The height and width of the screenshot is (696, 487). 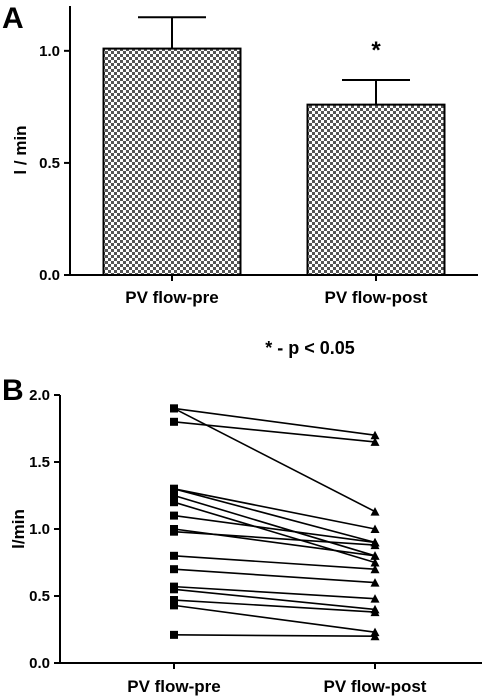 I want to click on panel-b-y-ticks: 0.0 0.5 1.0 1.5 2.0, so click(x=44, y=529).